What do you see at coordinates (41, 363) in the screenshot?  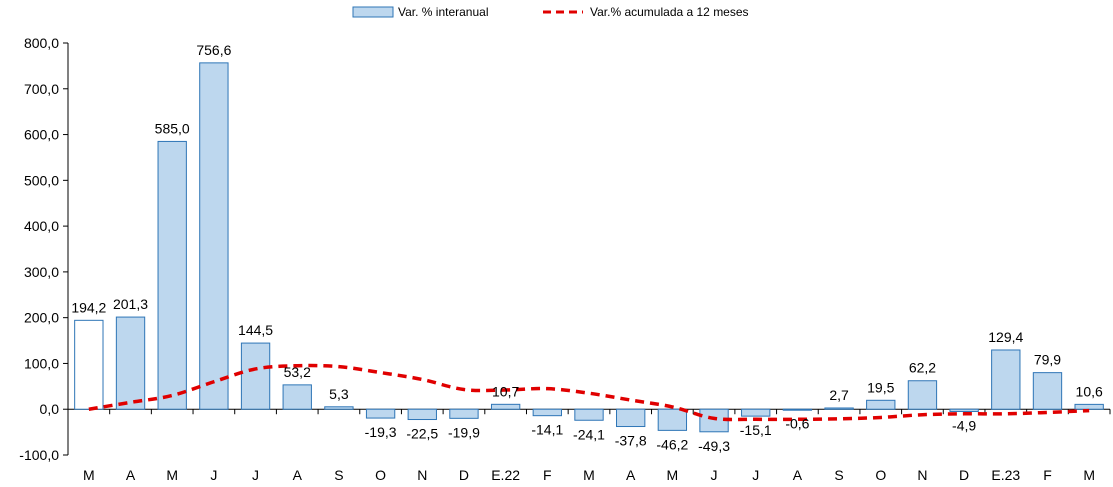 I see `y-tick-label: 100,0` at bounding box center [41, 363].